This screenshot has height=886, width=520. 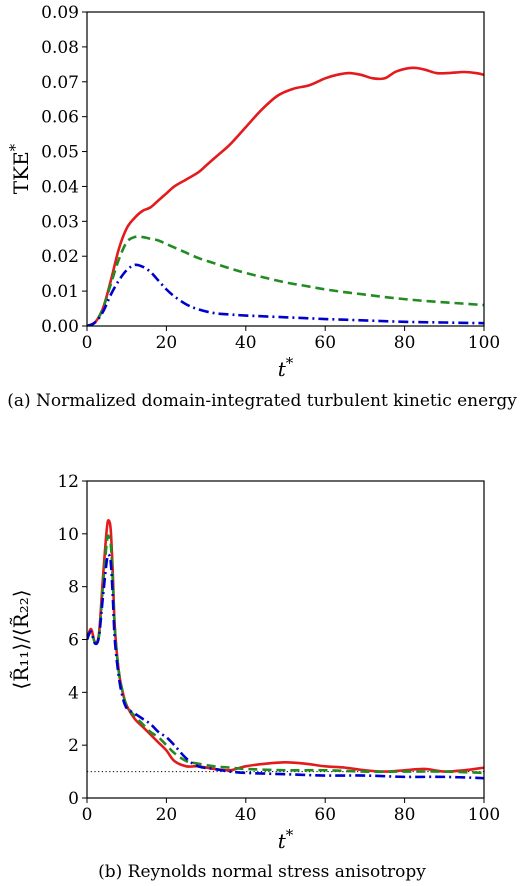 What do you see at coordinates (73, 799) in the screenshot?
I see `y-tick-label: 0` at bounding box center [73, 799].